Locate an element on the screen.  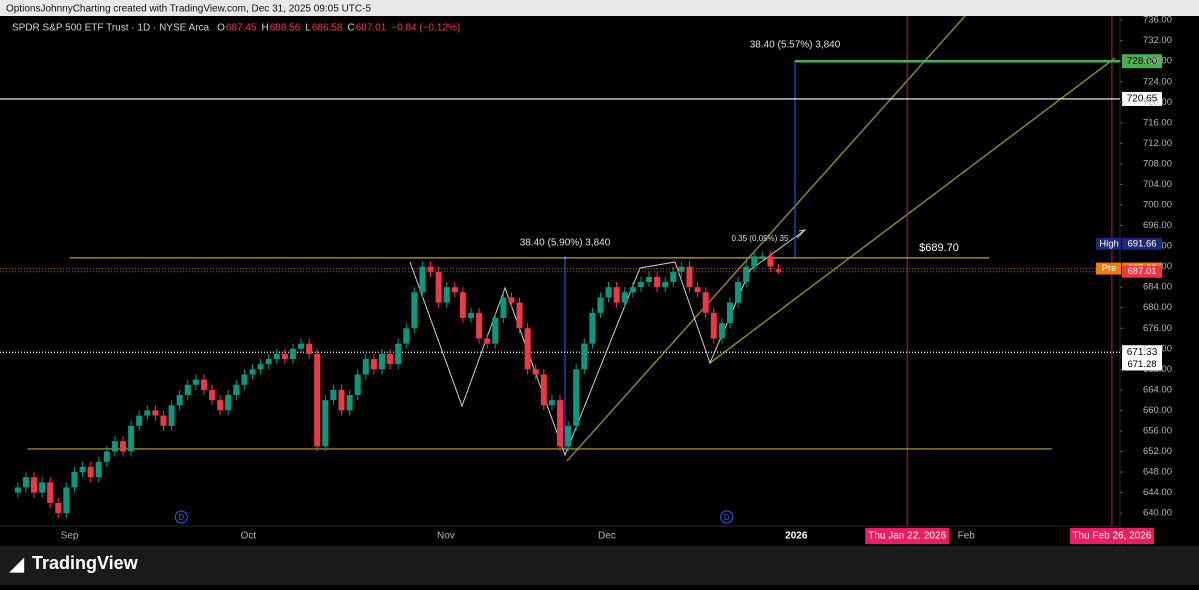
x-tick-label: 2026 is located at coordinates (796, 536).